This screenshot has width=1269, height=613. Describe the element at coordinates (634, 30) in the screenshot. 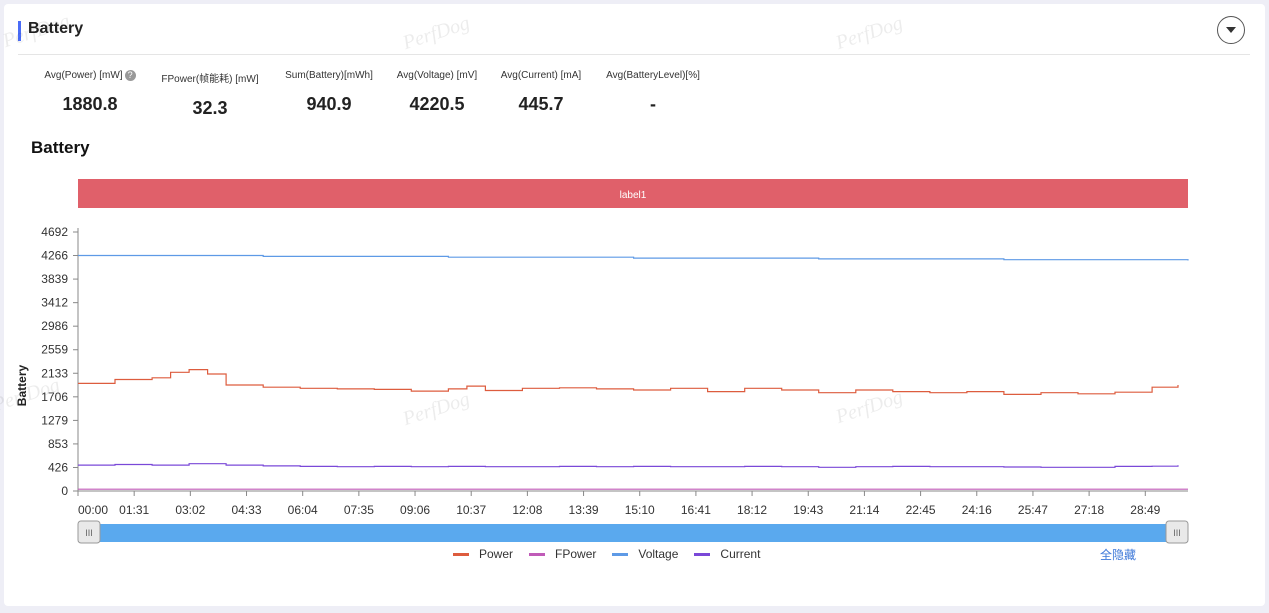

I see `card-header: Battery` at that location.